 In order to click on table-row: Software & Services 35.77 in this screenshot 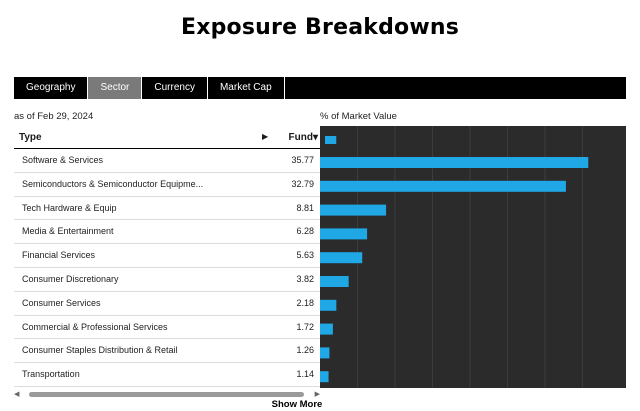, I will do `click(167, 161)`.